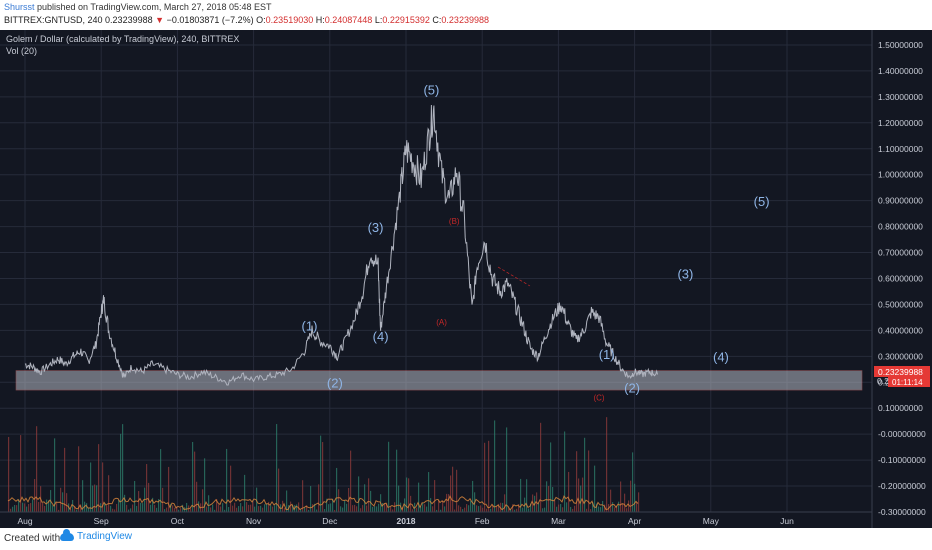 The width and height of the screenshot is (932, 550). What do you see at coordinates (323, 503) in the screenshot?
I see `volume-ma-line` at bounding box center [323, 503].